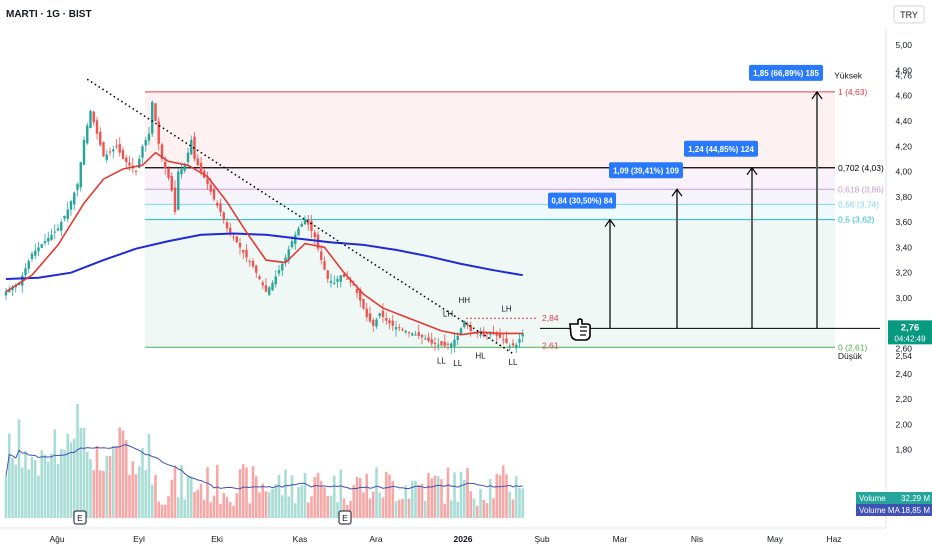 The height and width of the screenshot is (550, 932). I want to click on time-tick-label: Nis, so click(697, 539).